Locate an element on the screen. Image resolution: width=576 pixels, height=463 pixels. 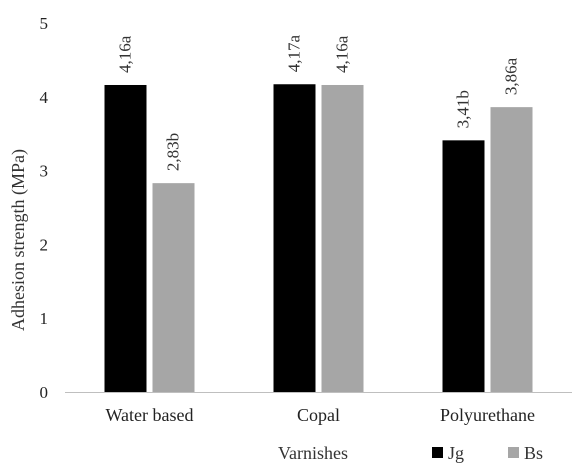
y-tick-label: 0 is located at coordinates (44, 392).